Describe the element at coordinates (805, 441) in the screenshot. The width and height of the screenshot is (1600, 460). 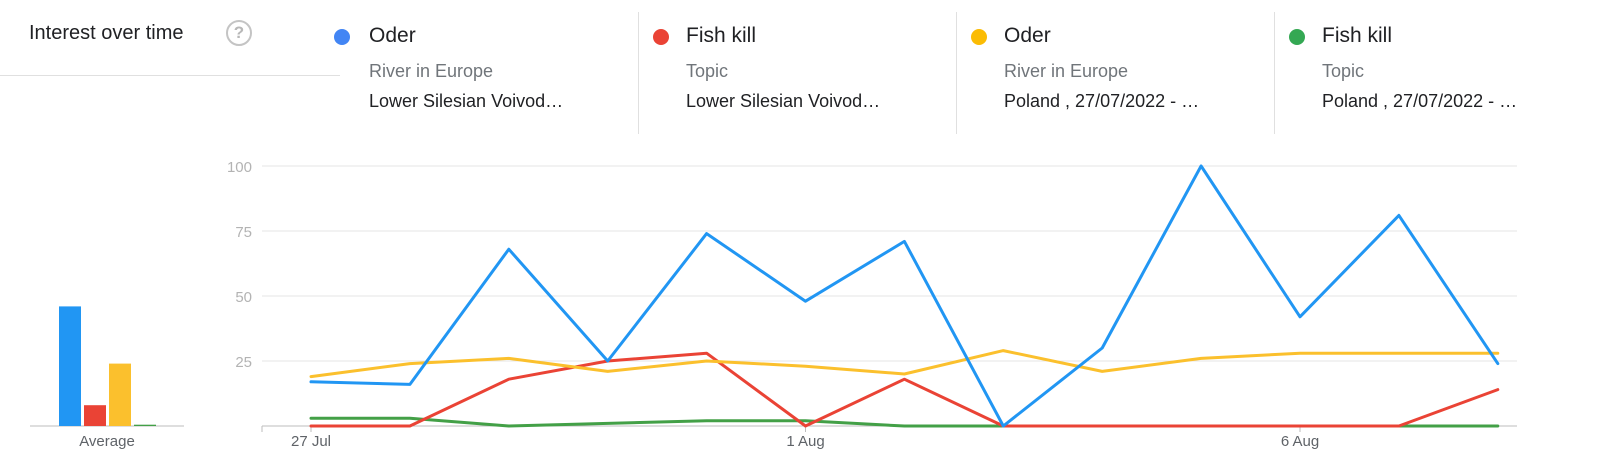
I see `x-tick-label: 1 Aug` at that location.